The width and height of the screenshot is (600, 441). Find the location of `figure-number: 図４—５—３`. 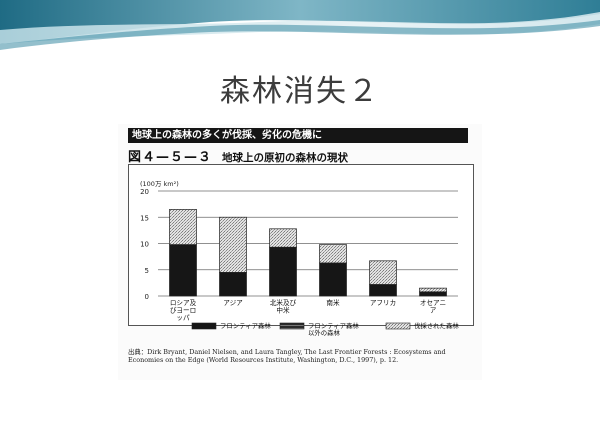

figure-number: 図４—５—３ is located at coordinates (170, 157).